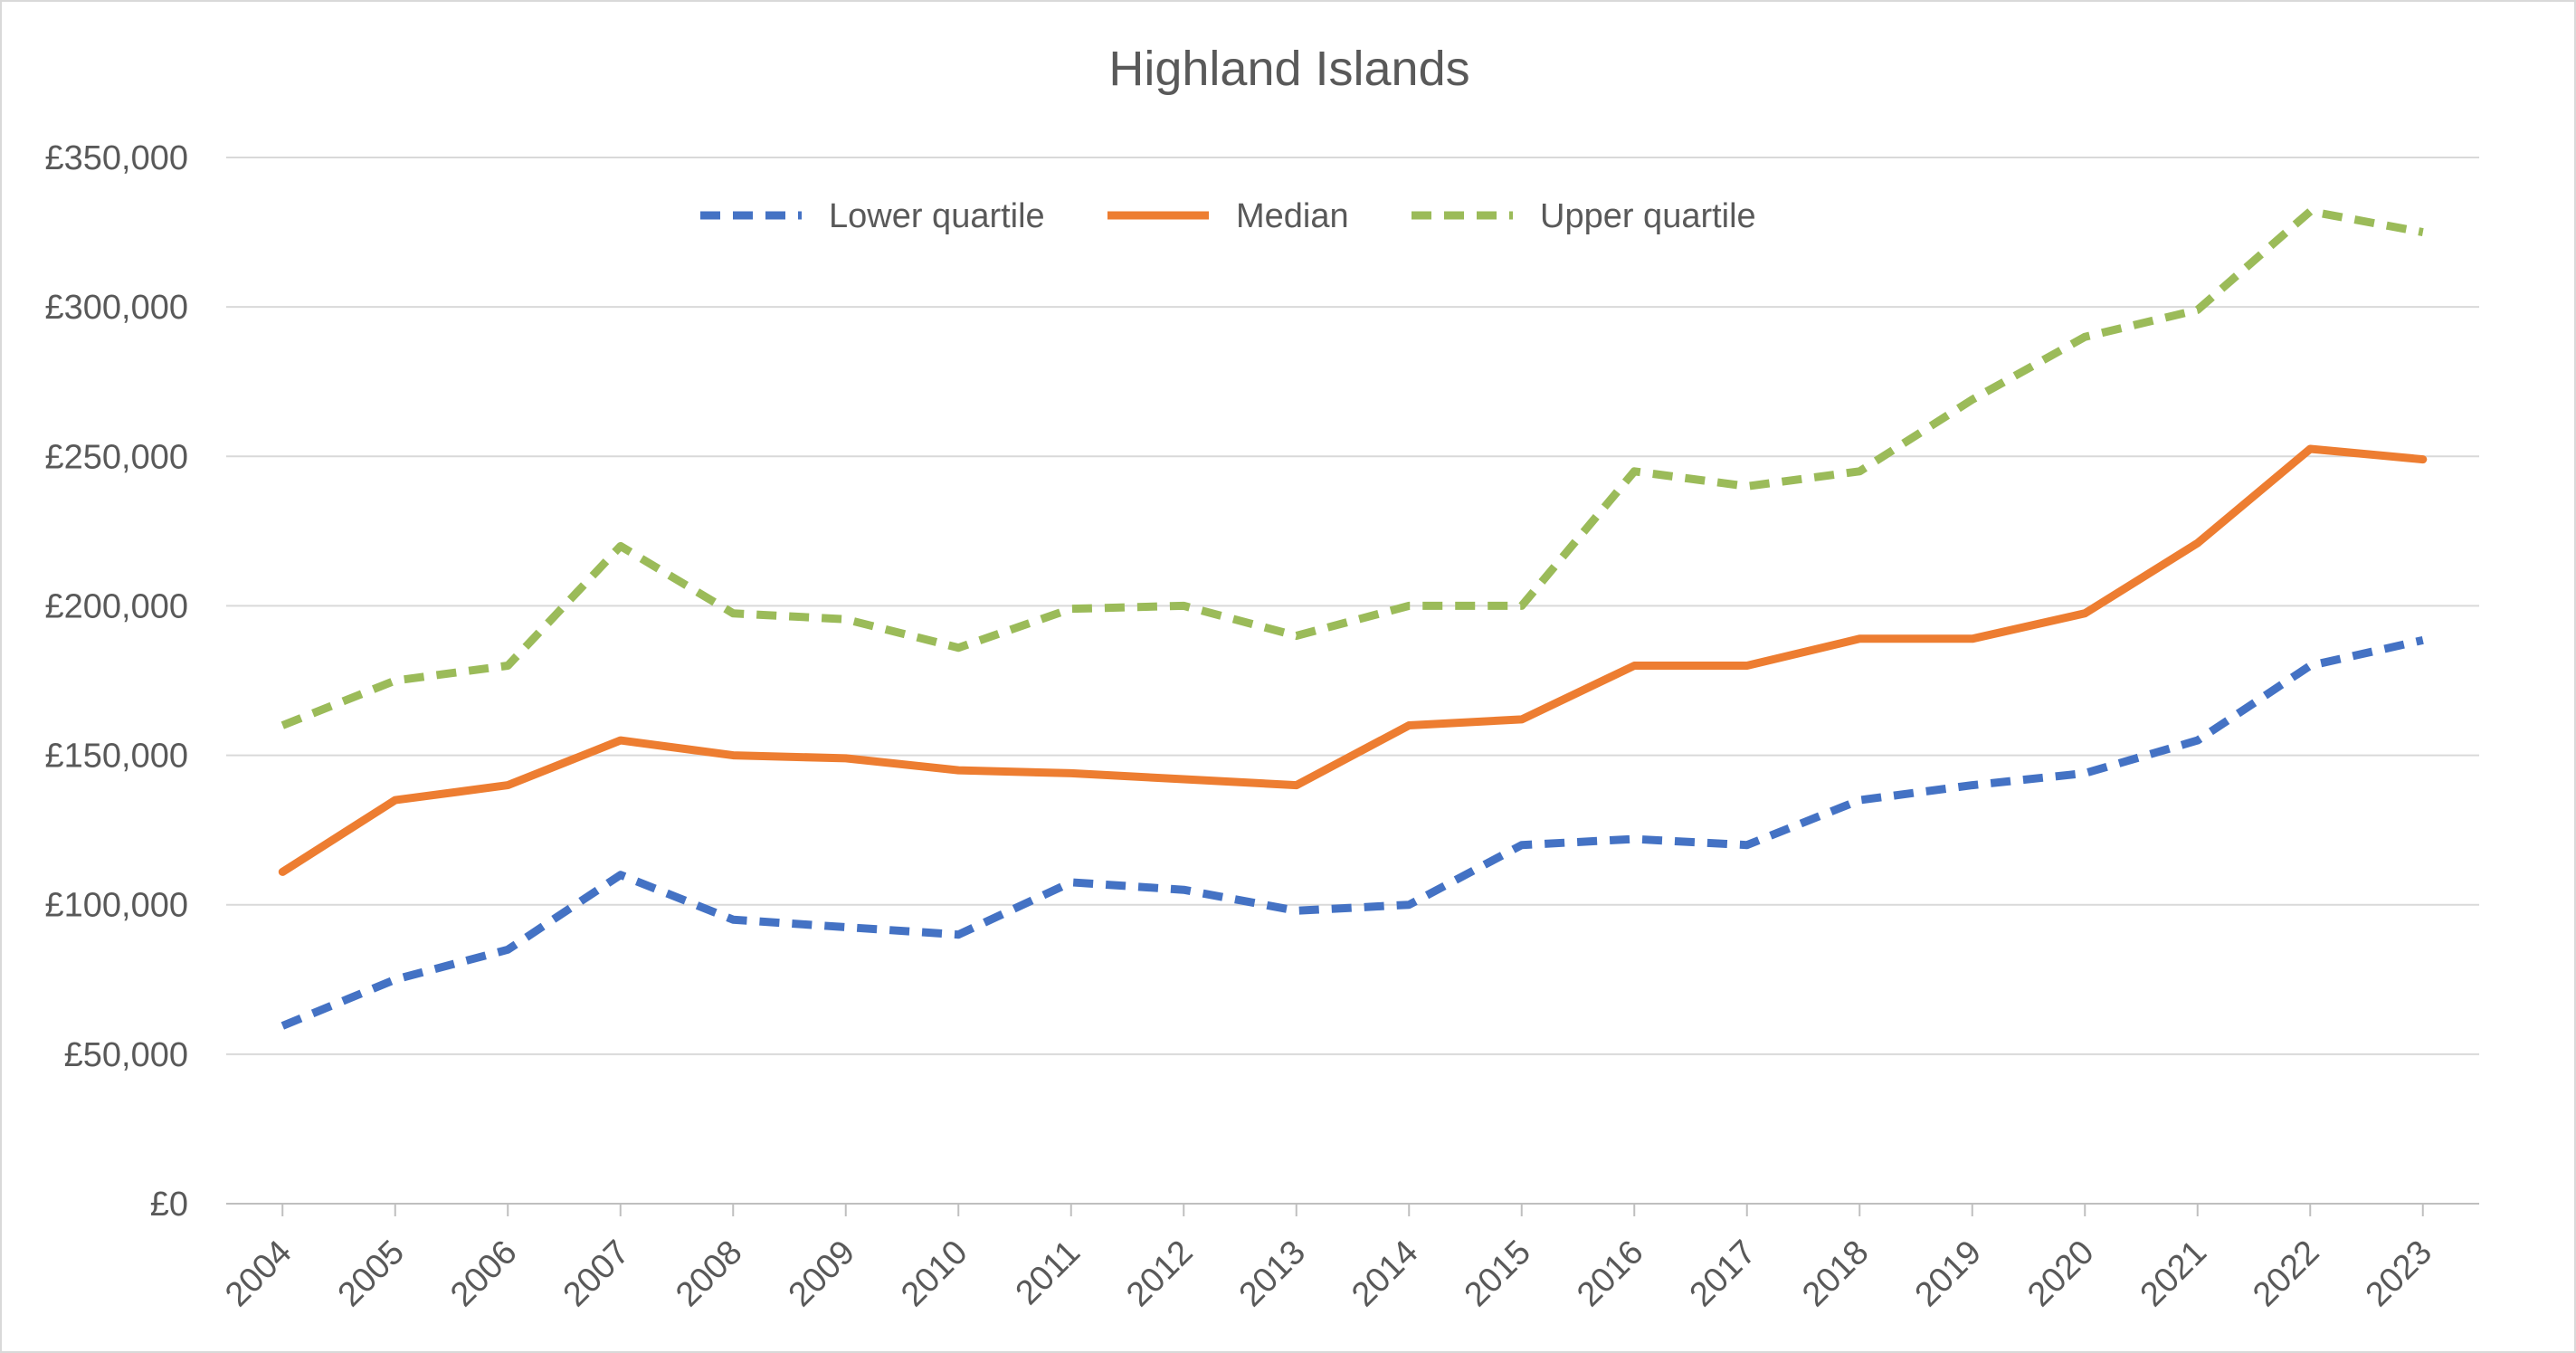 Image resolution: width=2576 pixels, height=1353 pixels. I want to click on x-tick-label: 2023, so click(2399, 1274).